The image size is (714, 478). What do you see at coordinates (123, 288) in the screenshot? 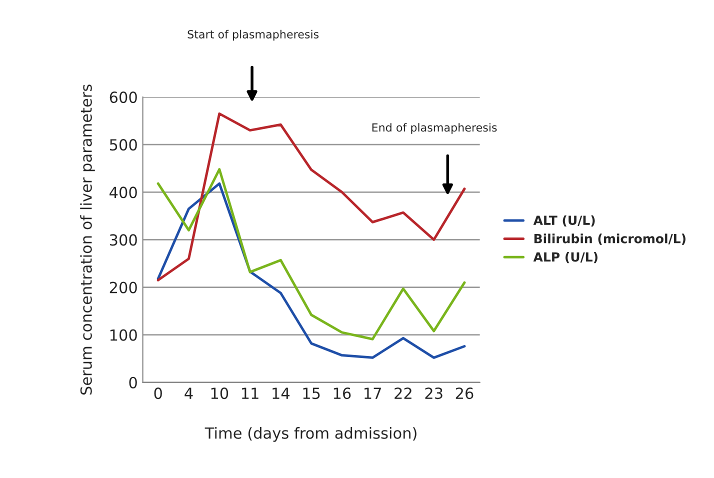
I see `y-tick-label: 200` at bounding box center [123, 288].